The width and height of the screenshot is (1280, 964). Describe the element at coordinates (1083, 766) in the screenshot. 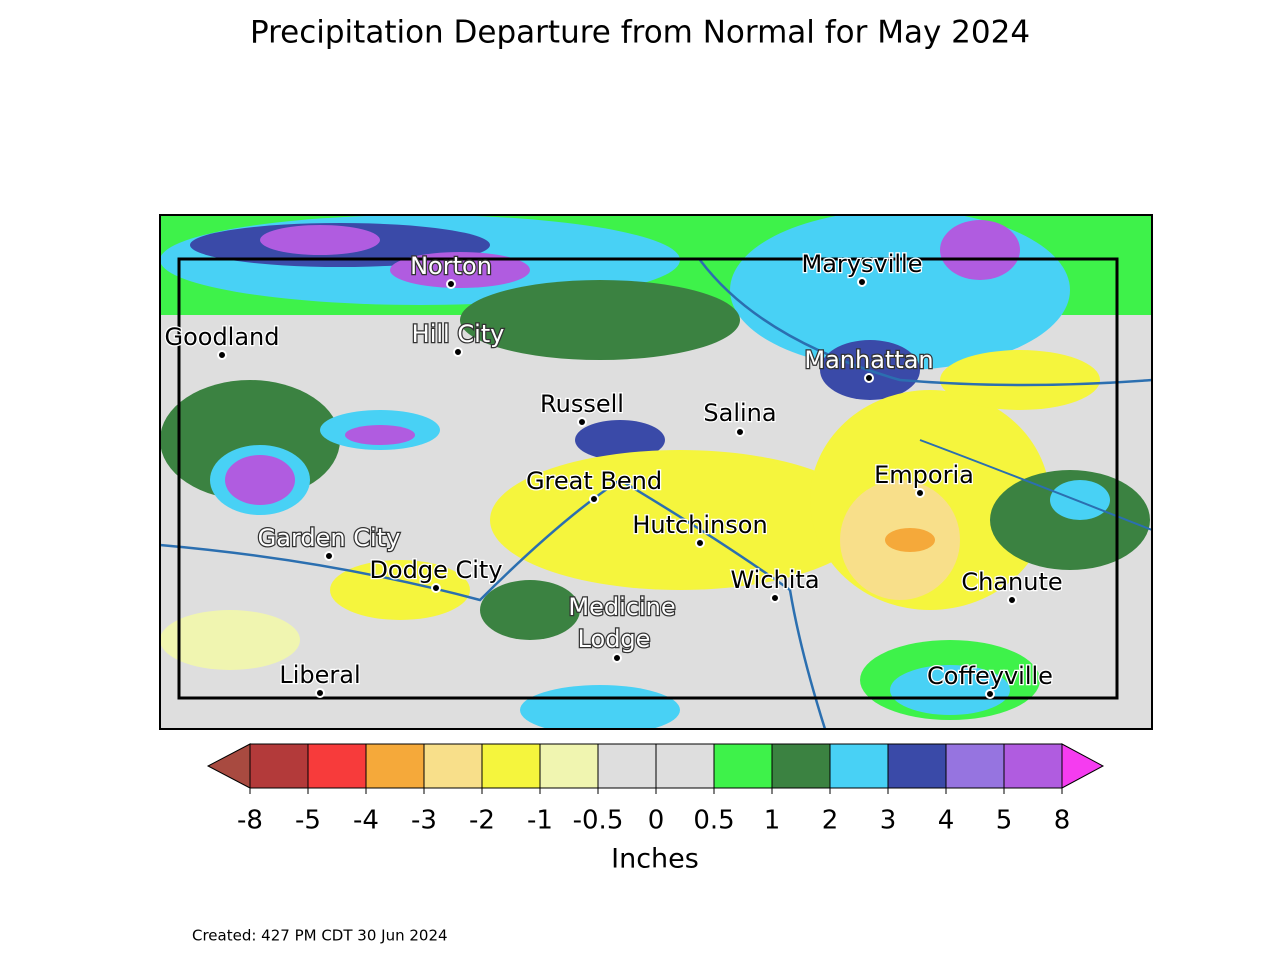

I see `colorbar-extend-high` at that location.